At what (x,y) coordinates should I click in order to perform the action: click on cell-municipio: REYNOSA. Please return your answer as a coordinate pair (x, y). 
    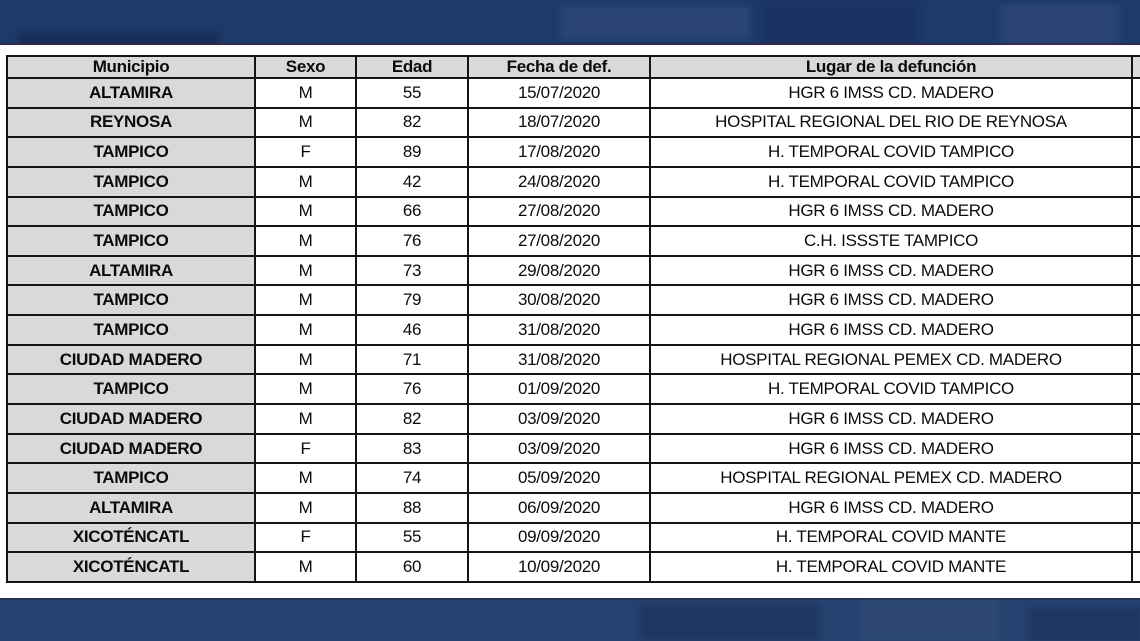
    Looking at the image, I should click on (131, 122).